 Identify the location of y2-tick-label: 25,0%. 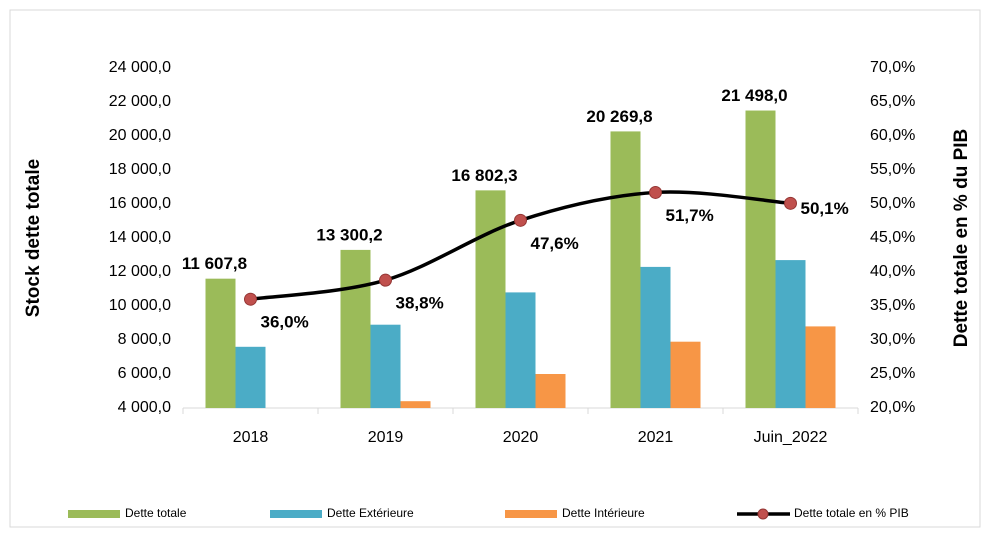
(892, 373).